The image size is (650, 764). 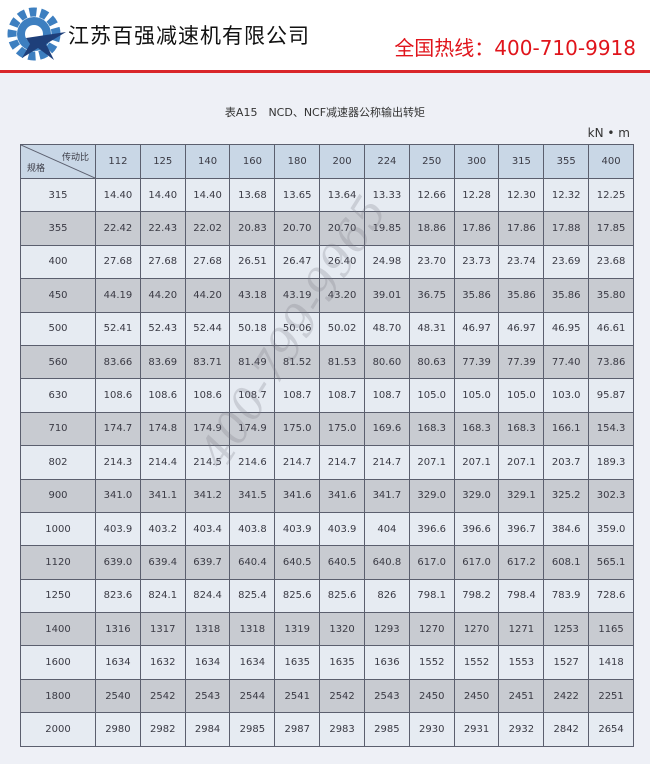 I want to click on torque-cell: 2982, so click(x=162, y=729).